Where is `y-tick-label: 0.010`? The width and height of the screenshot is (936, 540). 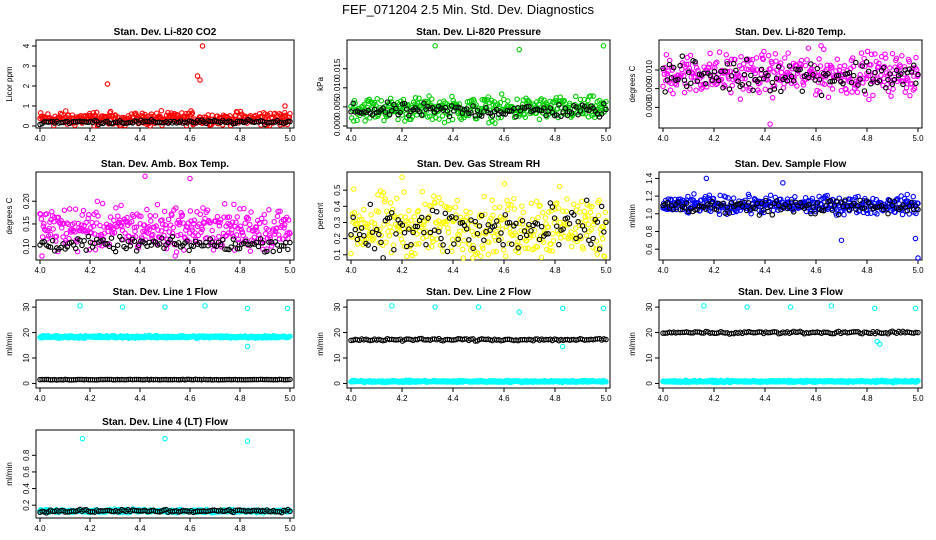 y-tick-label: 0.010 is located at coordinates (649, 69).